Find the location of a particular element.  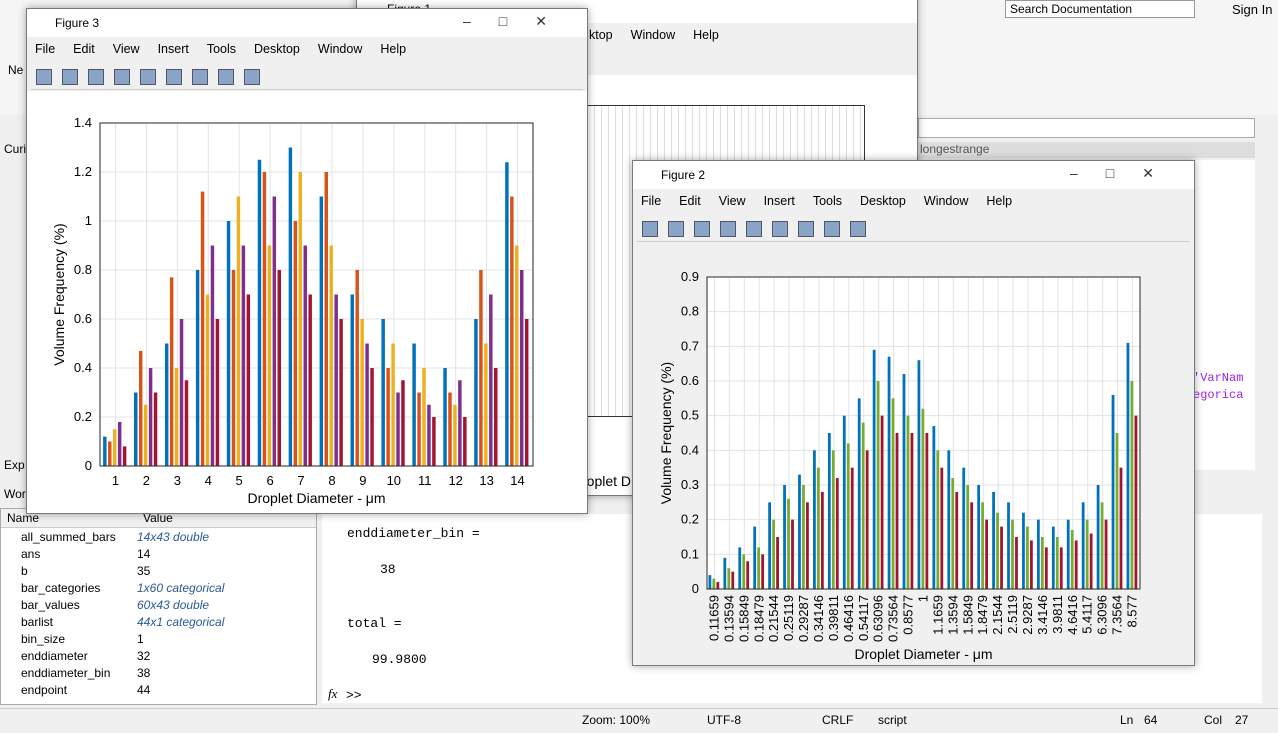

y-tick-label: 0.9 is located at coordinates (690, 276).